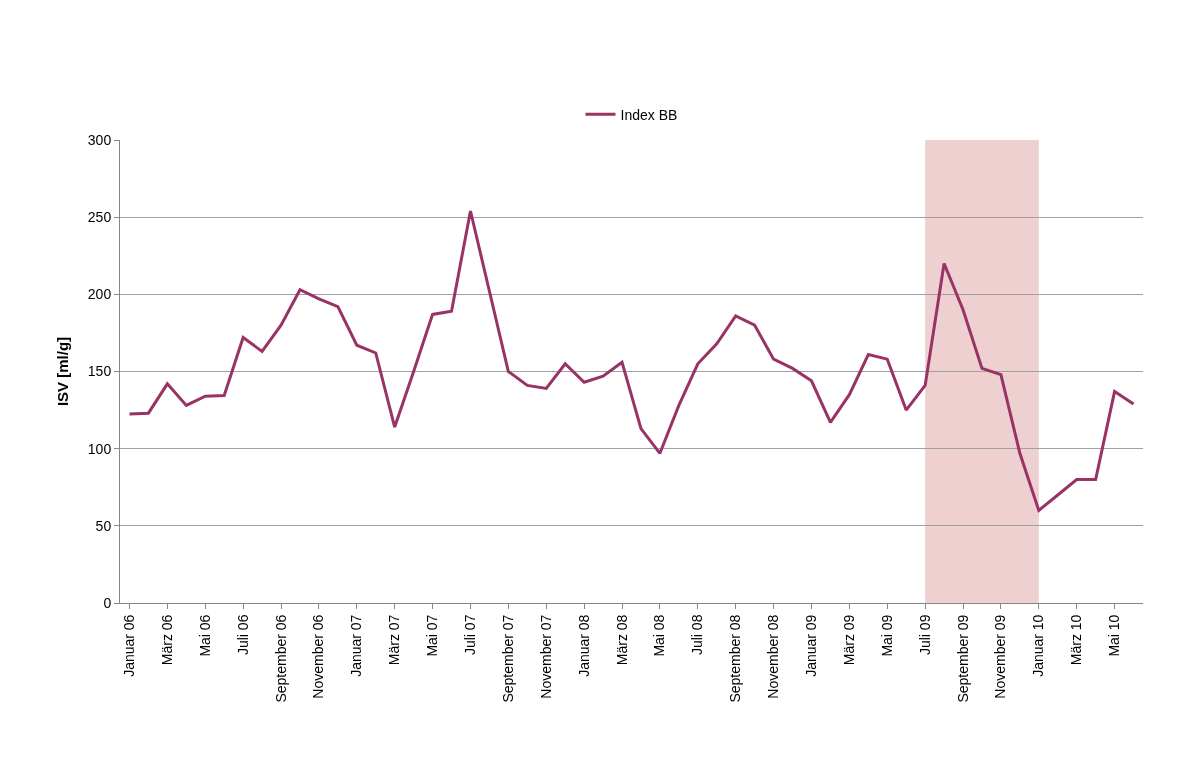 This screenshot has height=773, width=1198. I want to click on x-tick-label: Mai 06, so click(204, 635).